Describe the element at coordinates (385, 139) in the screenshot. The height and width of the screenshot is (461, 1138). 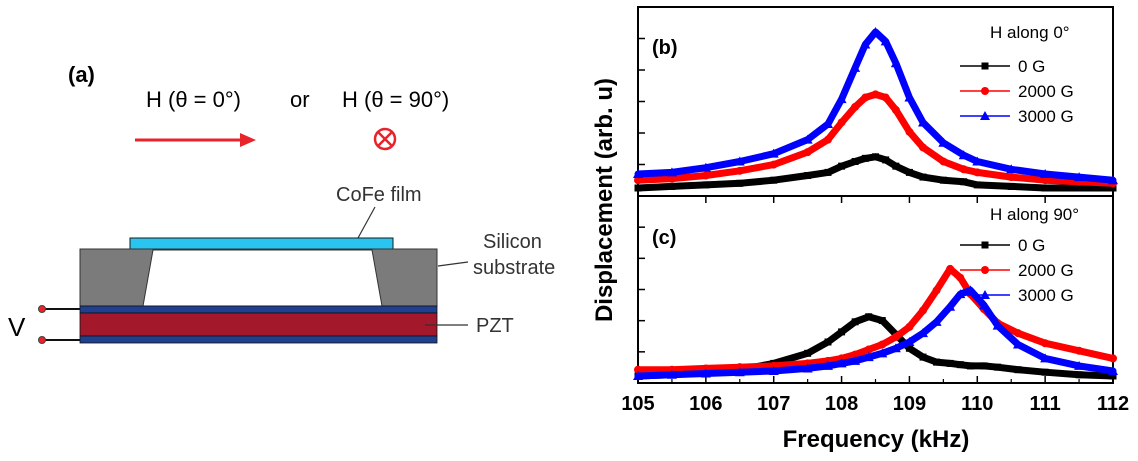
I see `into-page-icon` at that location.